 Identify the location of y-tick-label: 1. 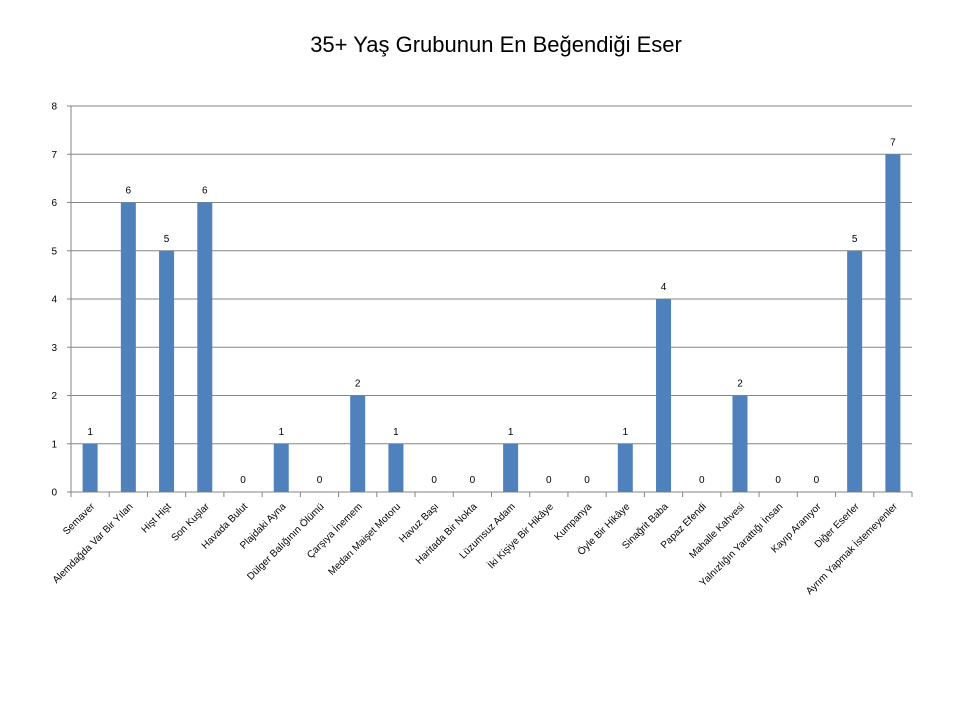
(54, 444).